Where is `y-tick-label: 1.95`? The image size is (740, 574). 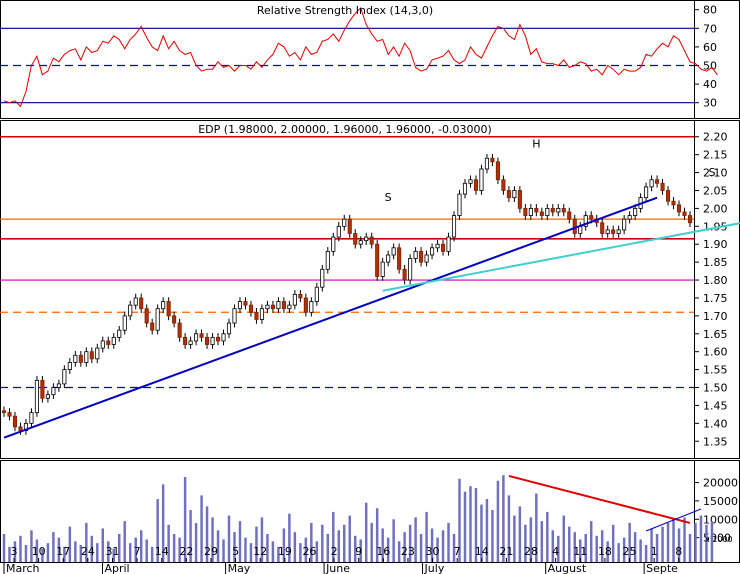 y-tick-label: 1.95 is located at coordinates (715, 226).